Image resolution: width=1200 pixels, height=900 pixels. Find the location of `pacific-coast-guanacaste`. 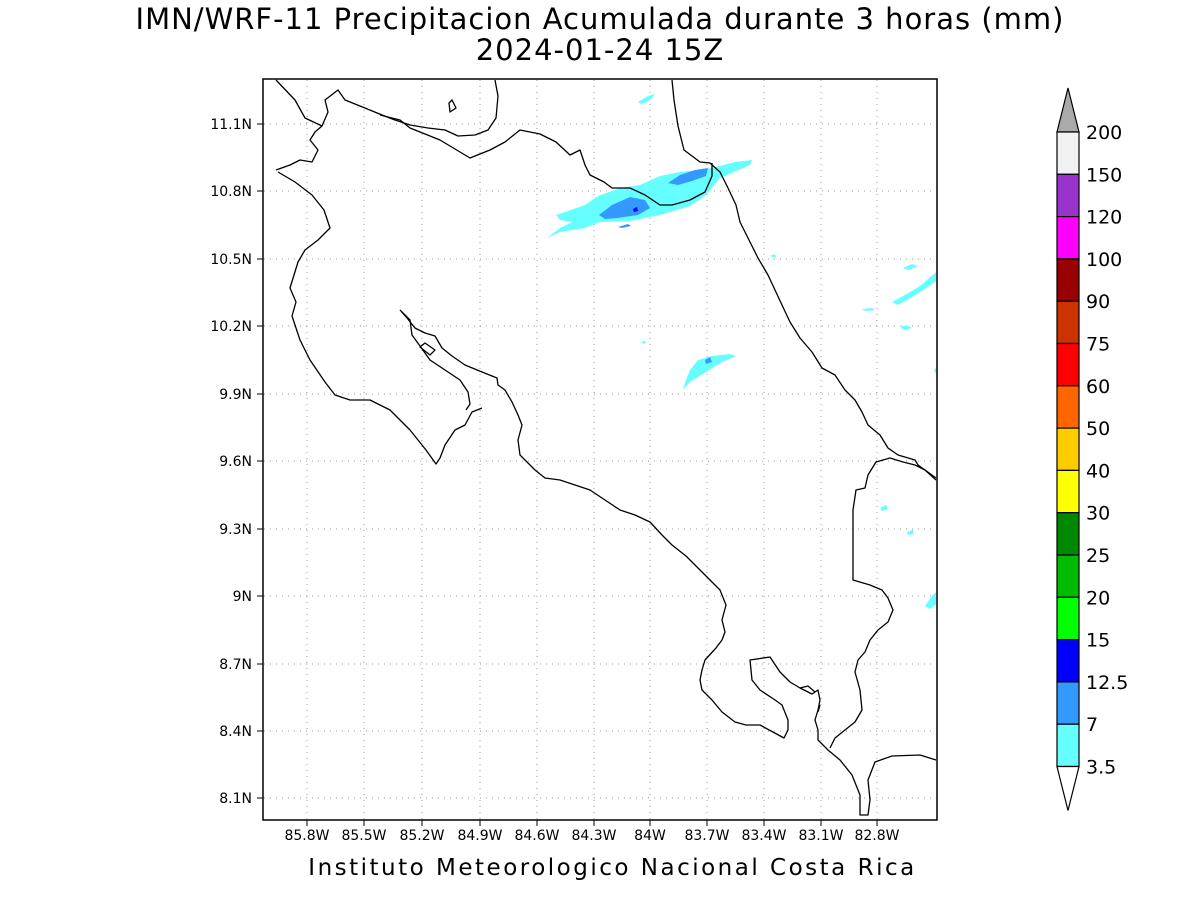

pacific-coast-guanacaste is located at coordinates (380, 318).